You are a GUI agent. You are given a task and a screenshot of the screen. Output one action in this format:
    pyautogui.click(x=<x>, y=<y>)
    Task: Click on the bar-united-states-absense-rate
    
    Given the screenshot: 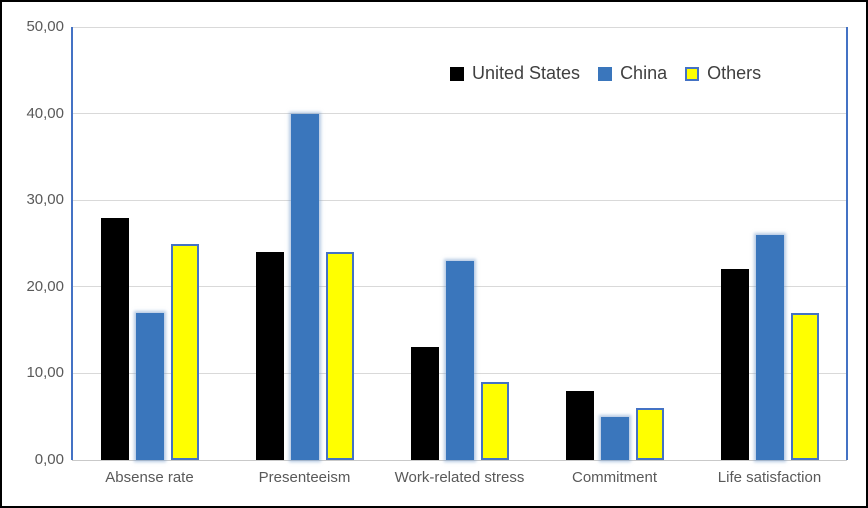 What is the action you would take?
    pyautogui.click(x=114, y=338)
    